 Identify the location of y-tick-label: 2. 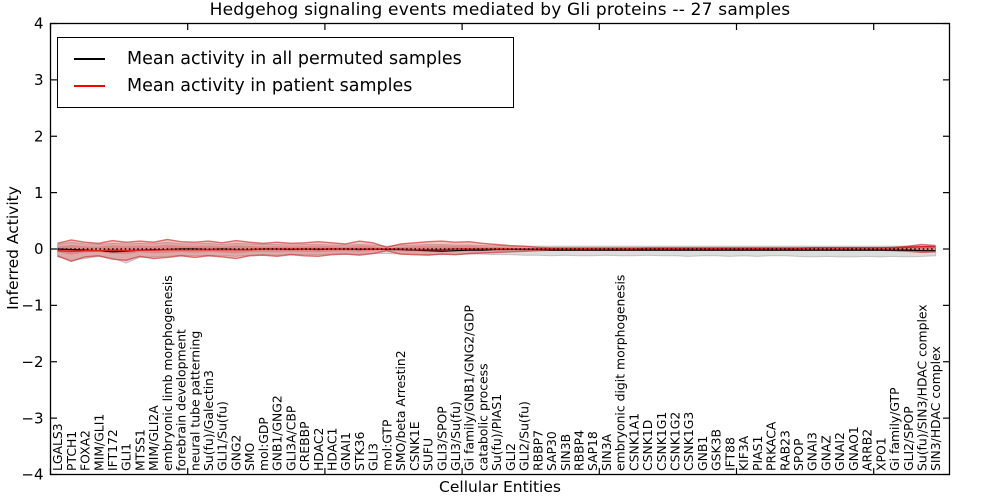
(39, 136).